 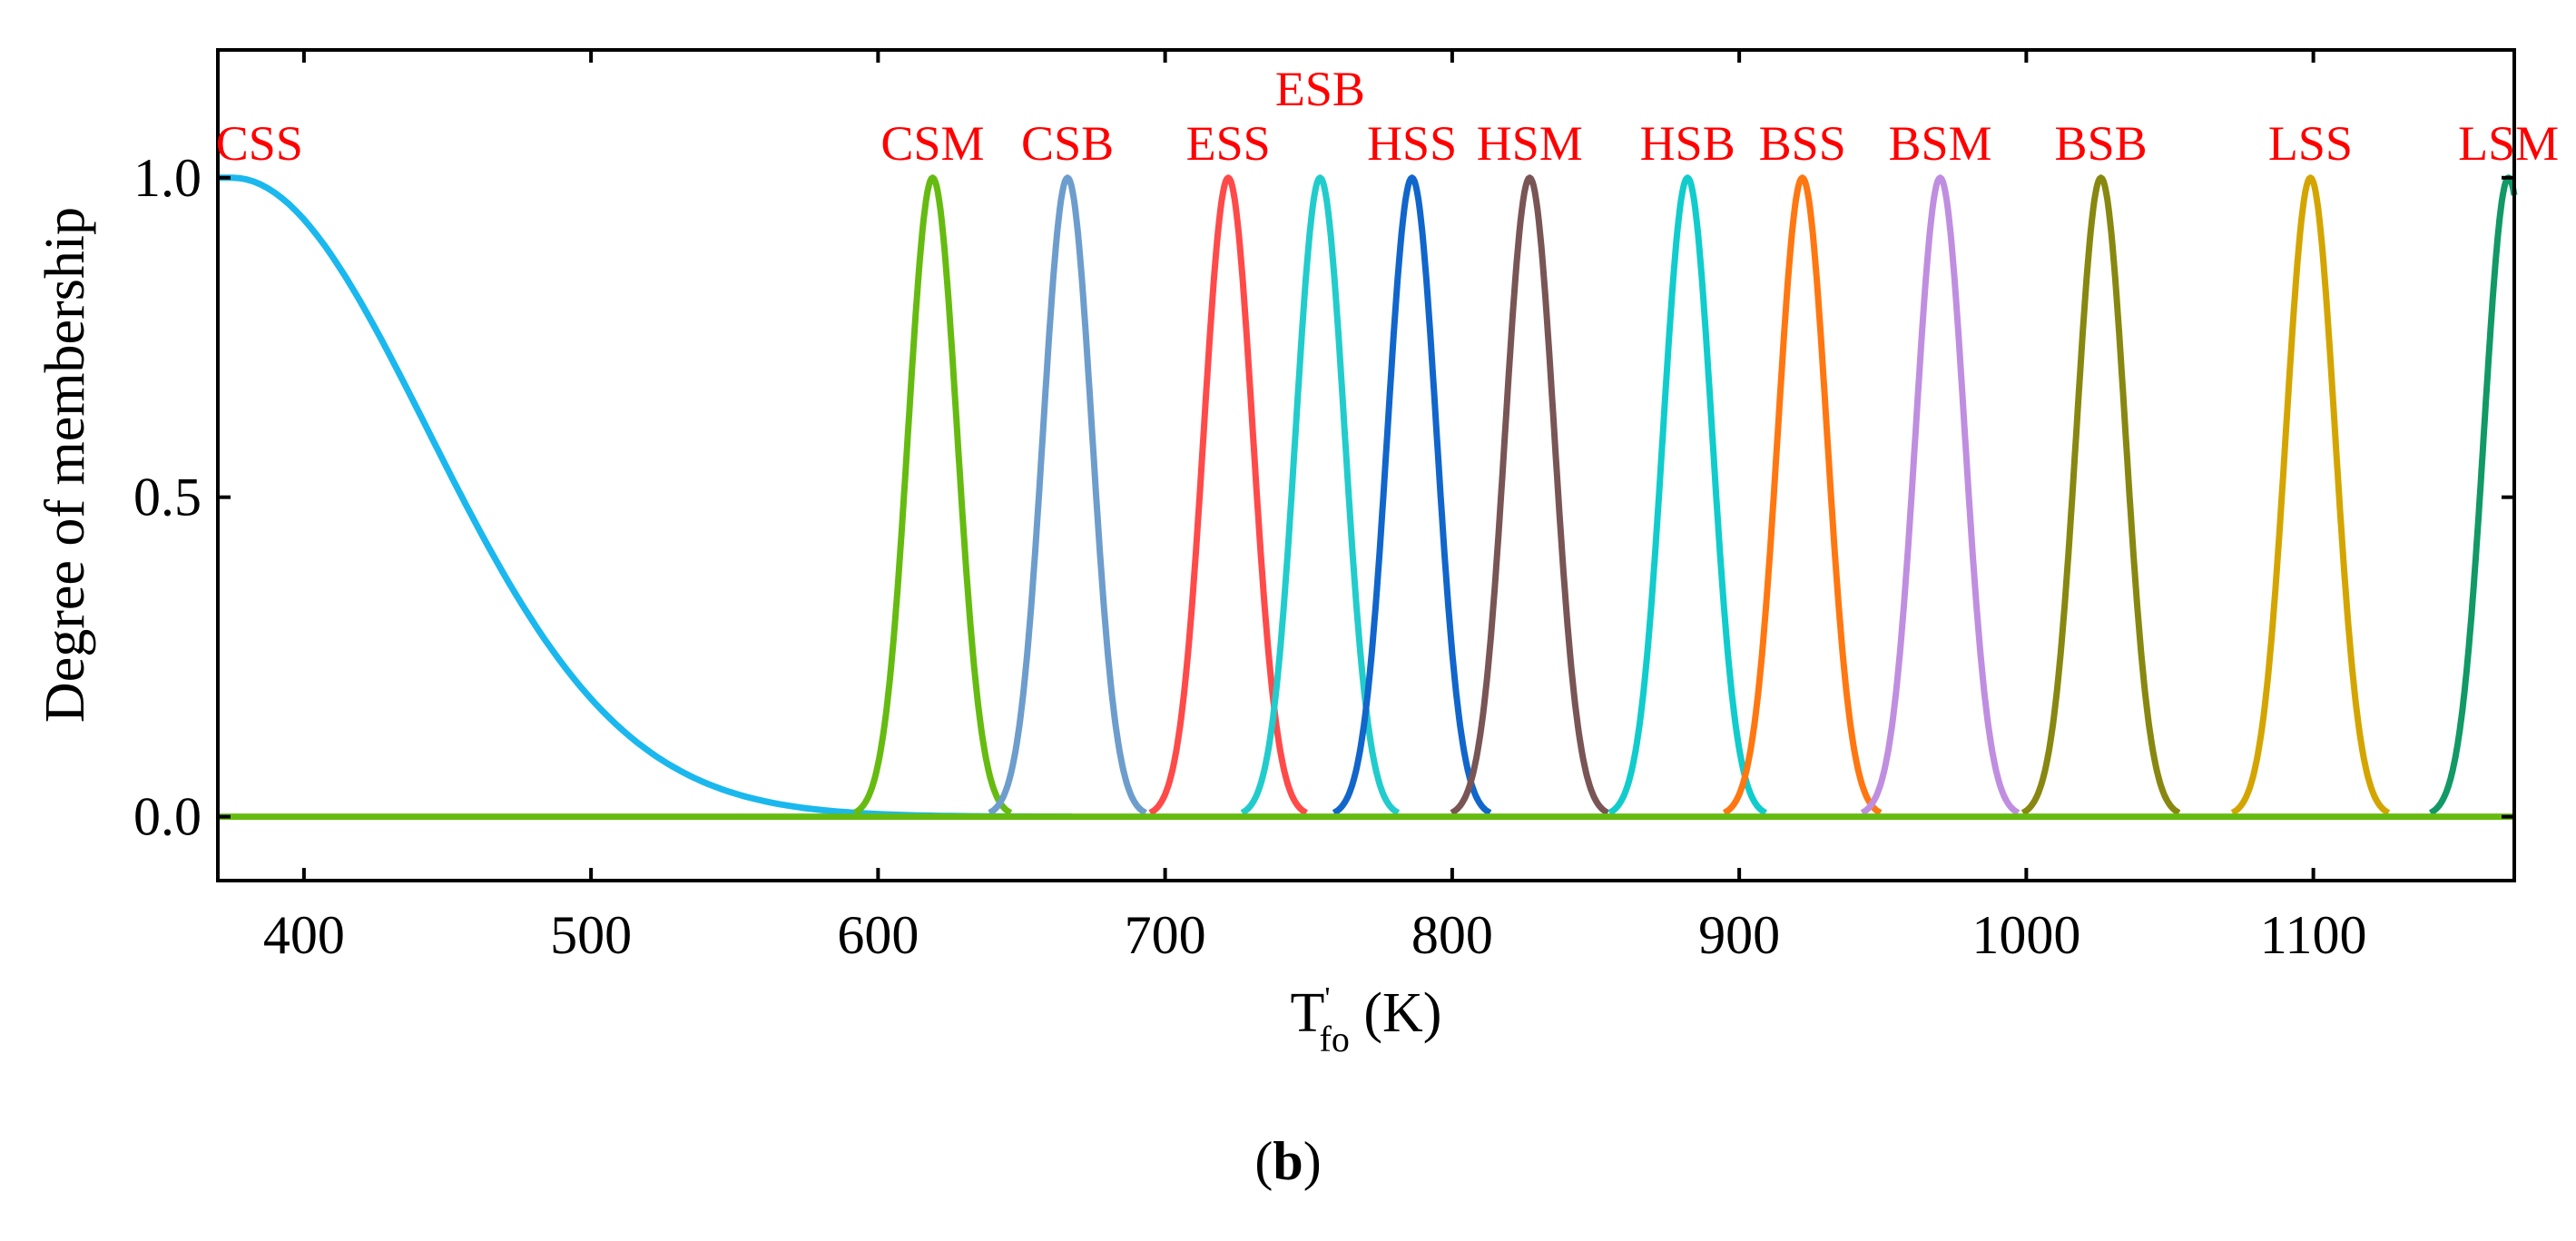 I want to click on curve-label-hsm: HSM, so click(x=1530, y=143).